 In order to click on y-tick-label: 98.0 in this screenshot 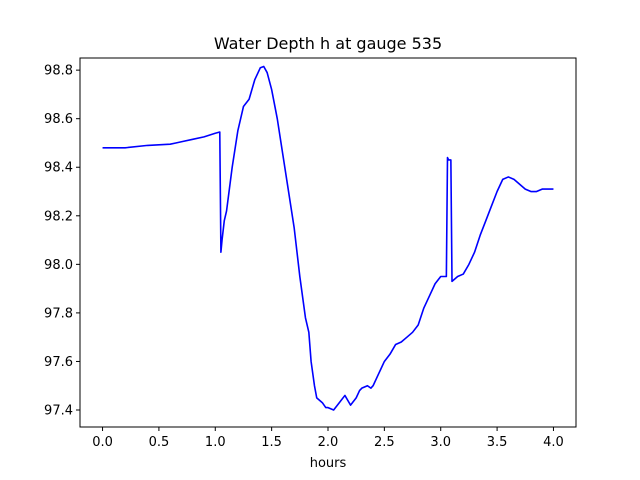, I will do `click(58, 265)`.